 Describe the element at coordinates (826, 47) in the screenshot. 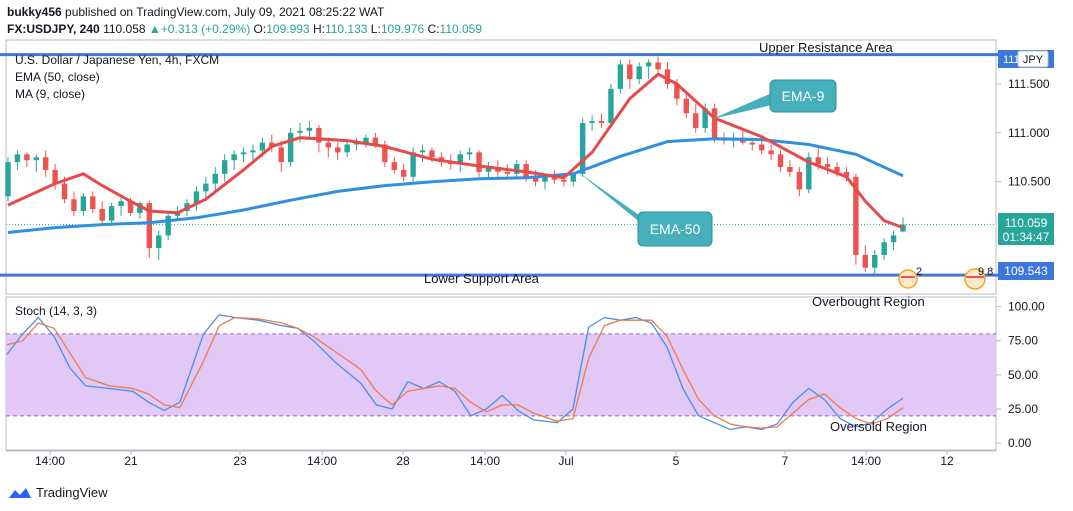

I see `upper-resistance-label: Upper Resistance Area` at that location.